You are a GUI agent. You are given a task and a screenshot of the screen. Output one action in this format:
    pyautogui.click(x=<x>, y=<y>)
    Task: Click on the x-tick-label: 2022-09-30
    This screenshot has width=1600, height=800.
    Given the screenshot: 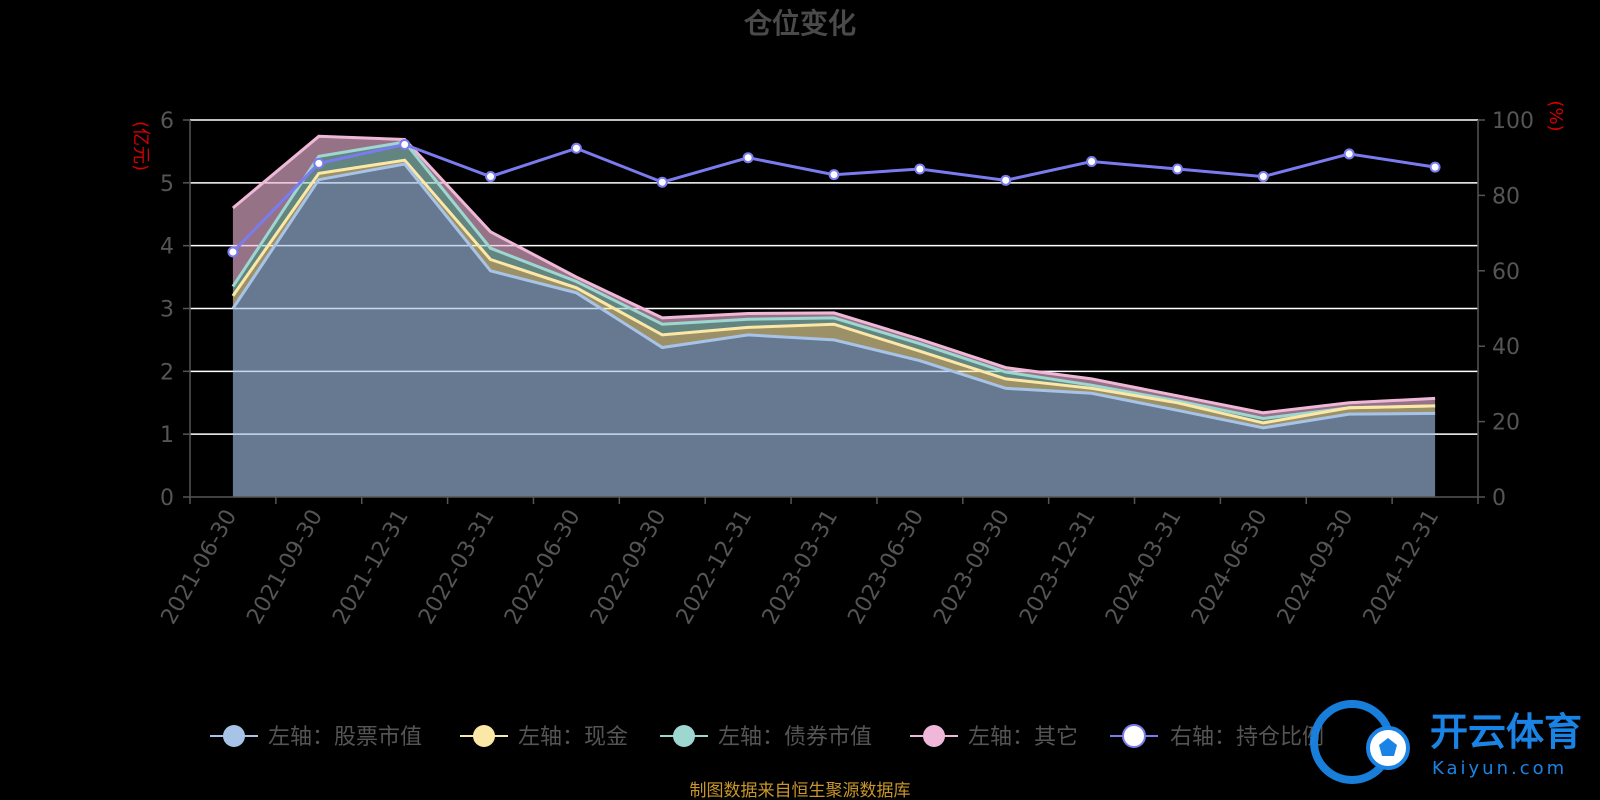 What is the action you would take?
    pyautogui.click(x=629, y=567)
    